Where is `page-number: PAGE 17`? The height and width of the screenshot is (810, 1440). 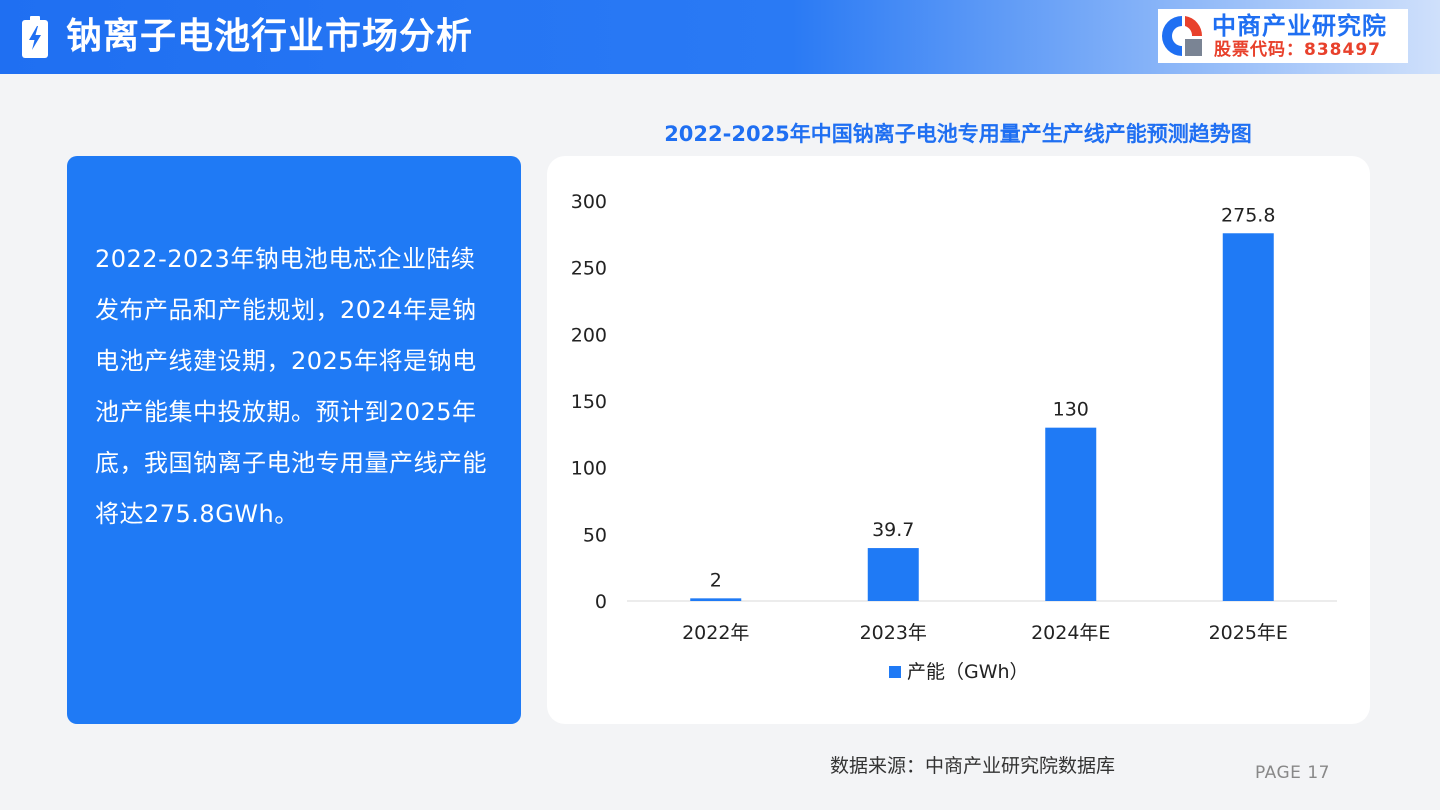 page-number: PAGE 17 is located at coordinates (1292, 773).